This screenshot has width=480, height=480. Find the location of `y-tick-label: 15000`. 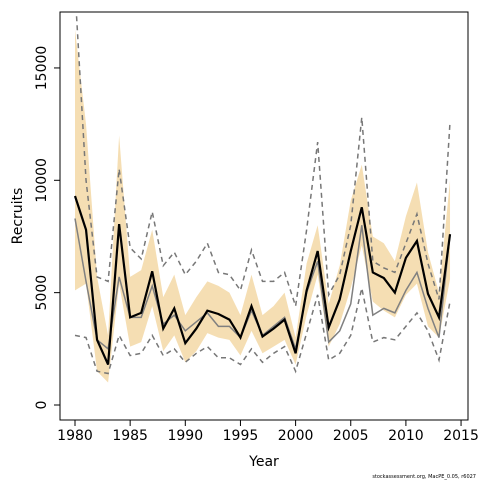

y-tick-label: 15000 is located at coordinates (42, 68).